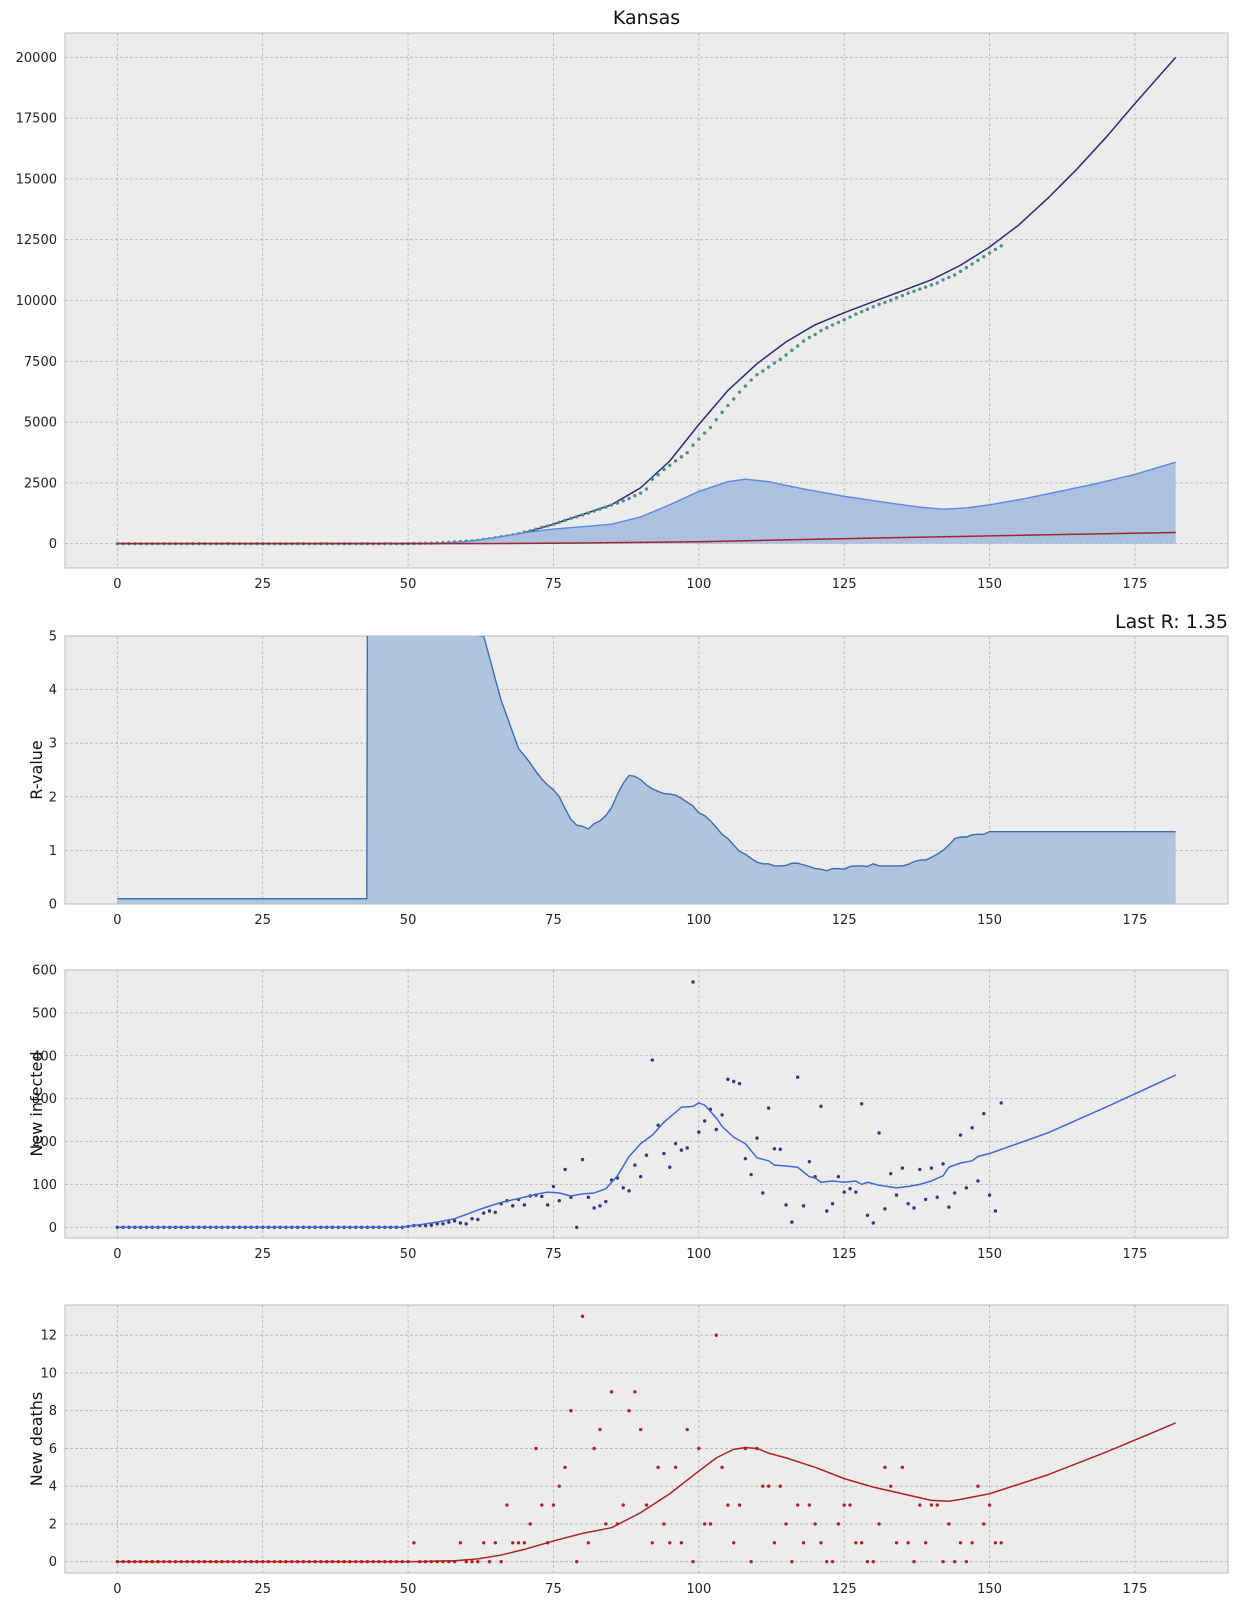 This screenshot has width=1237, height=1606. What do you see at coordinates (646, 770) in the screenshot?
I see `area-fill` at bounding box center [646, 770].